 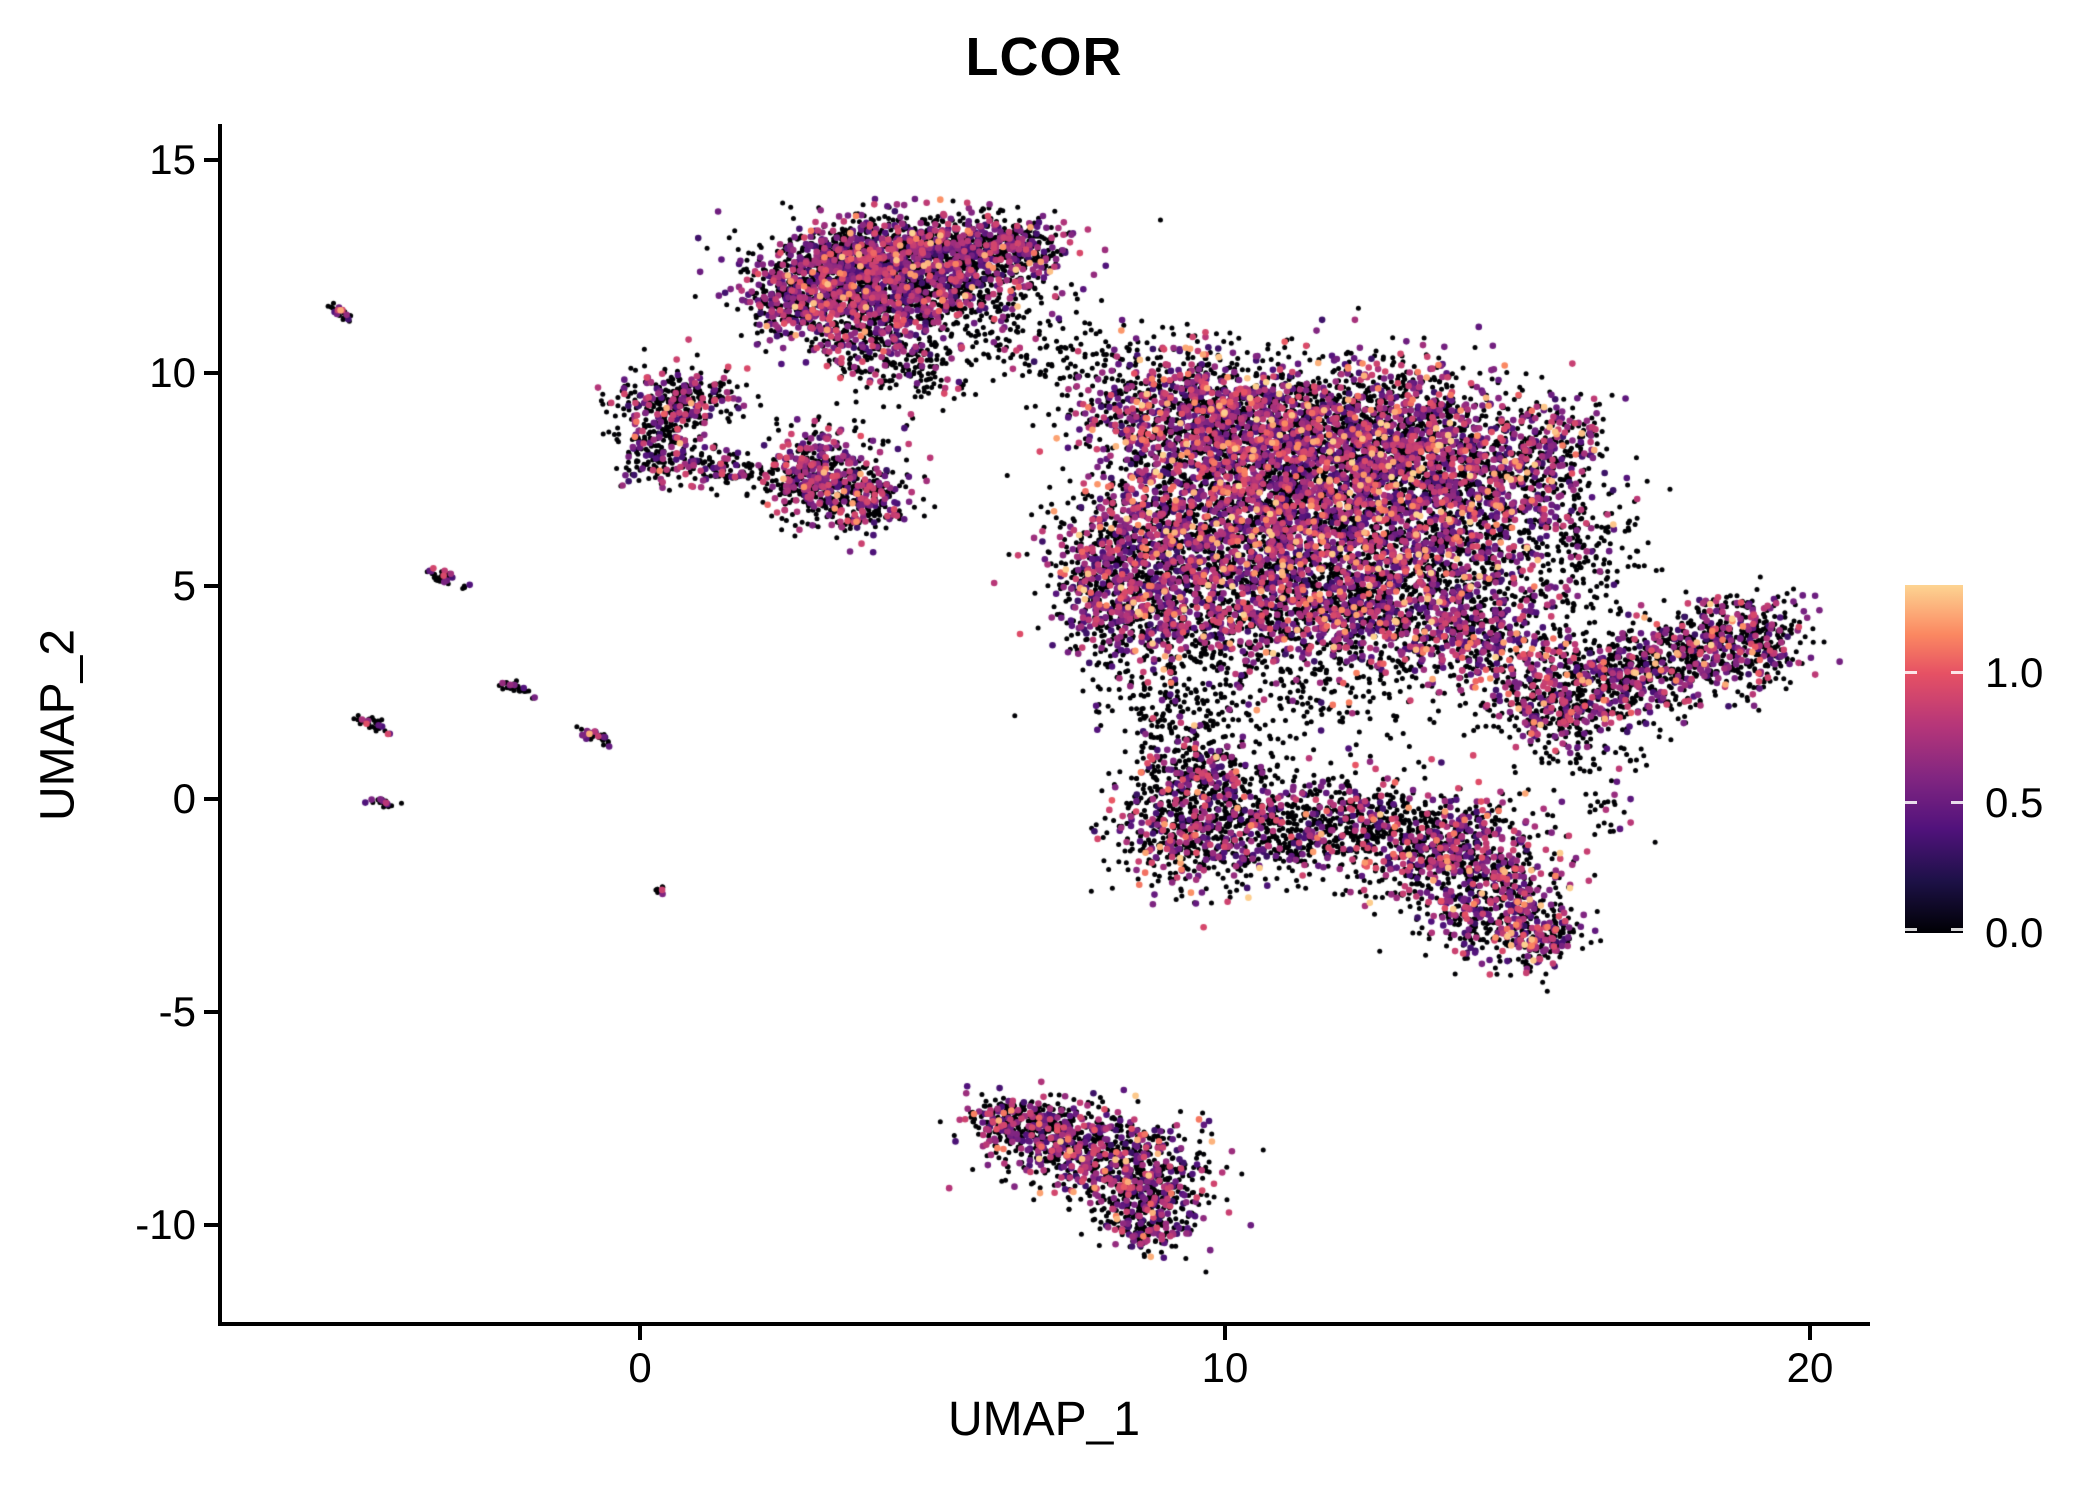 What do you see at coordinates (1044, 1324) in the screenshot?
I see `x-axis-line` at bounding box center [1044, 1324].